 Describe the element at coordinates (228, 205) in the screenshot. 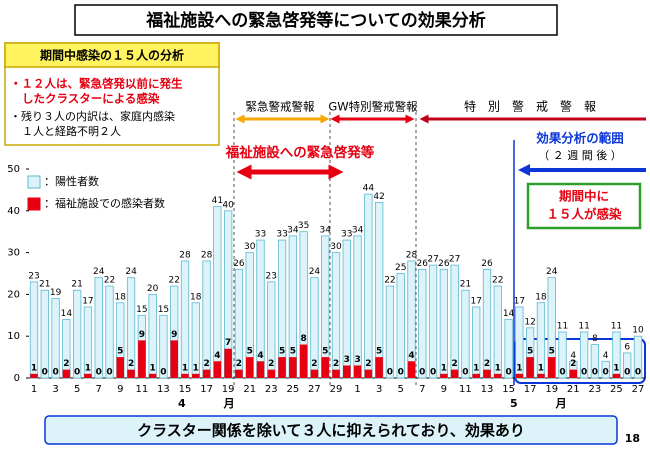

I see `value-label: 40` at that location.